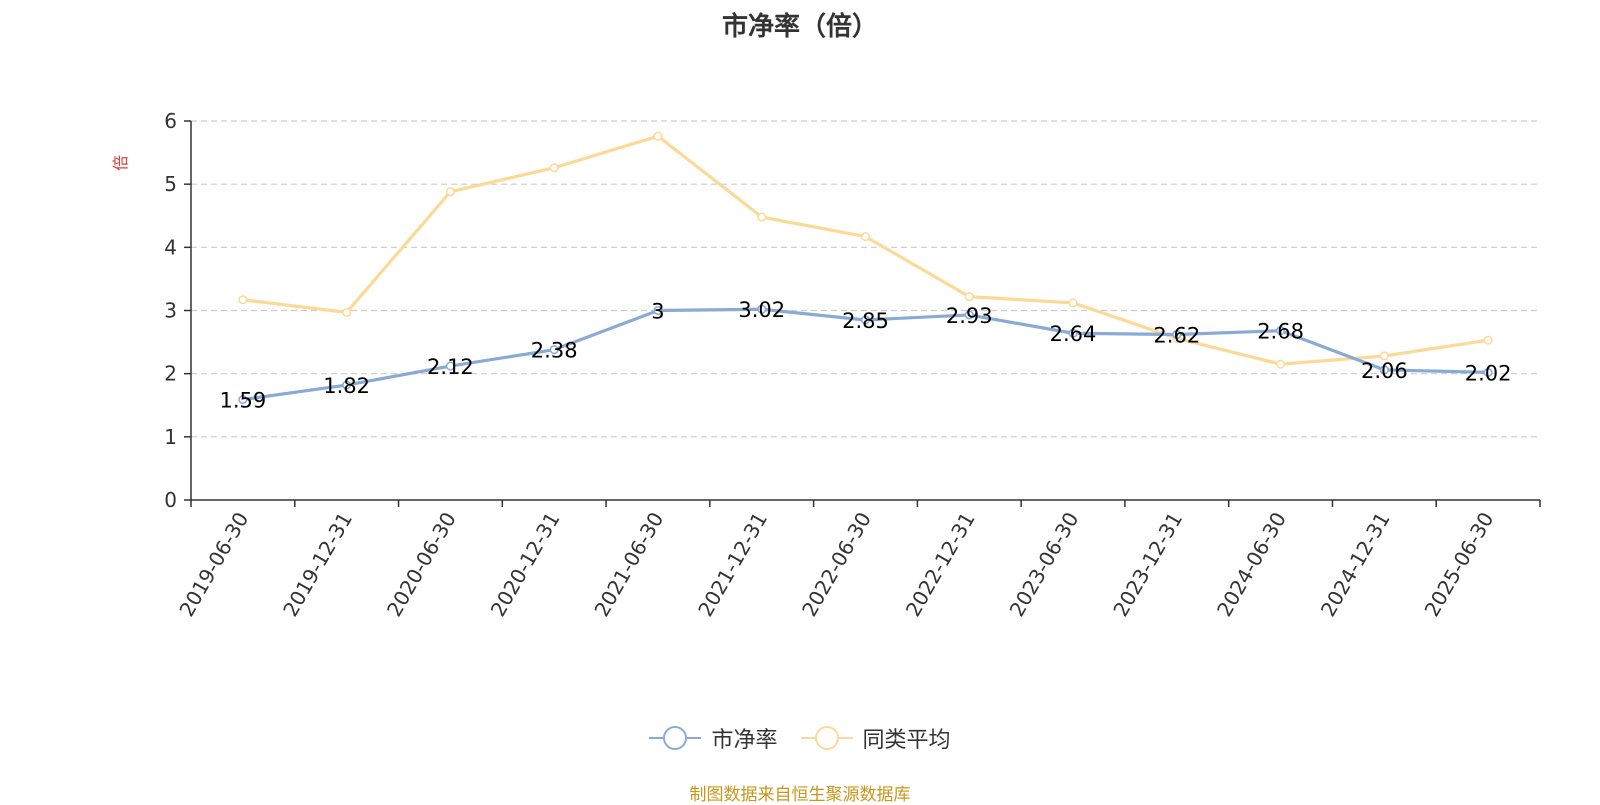 The image size is (1600, 805). What do you see at coordinates (525, 564) in the screenshot?
I see `x-tick-label: 2020-12-31` at bounding box center [525, 564].